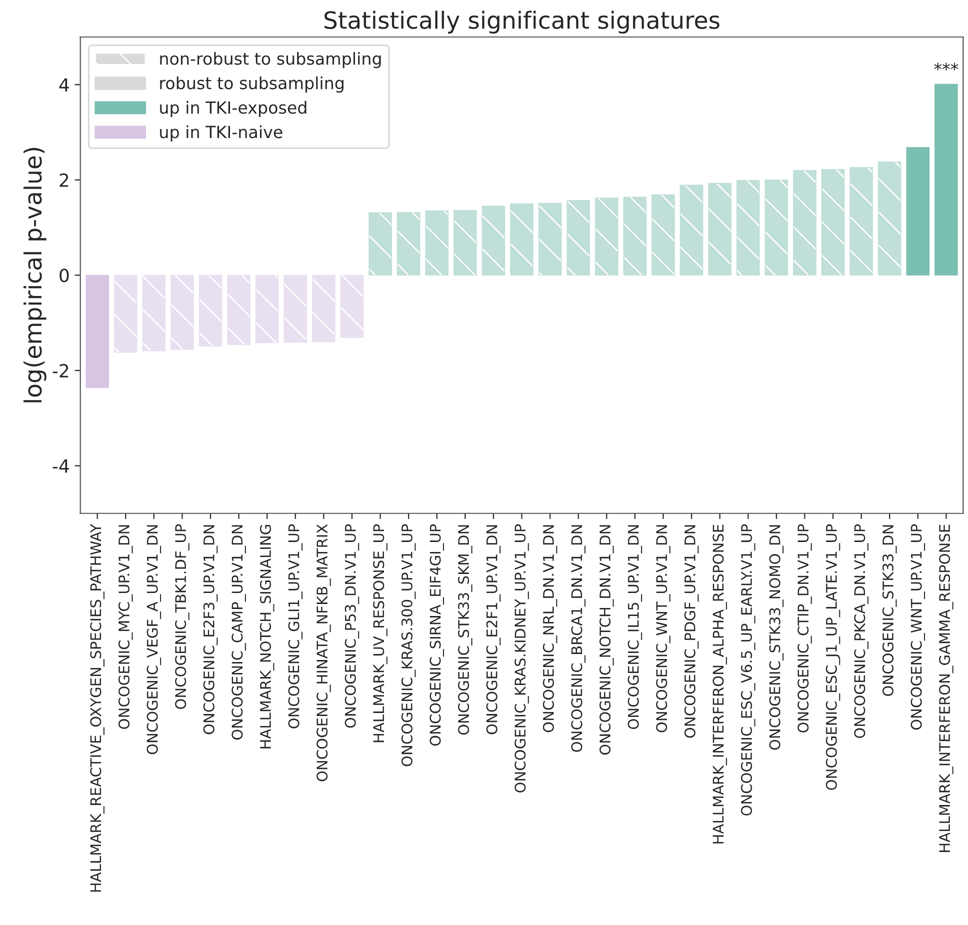 The height and width of the screenshot is (925, 968). I want to click on x-tick-label: ONCOGENIC_NRL_DN.V1_DN, so click(550, 628).